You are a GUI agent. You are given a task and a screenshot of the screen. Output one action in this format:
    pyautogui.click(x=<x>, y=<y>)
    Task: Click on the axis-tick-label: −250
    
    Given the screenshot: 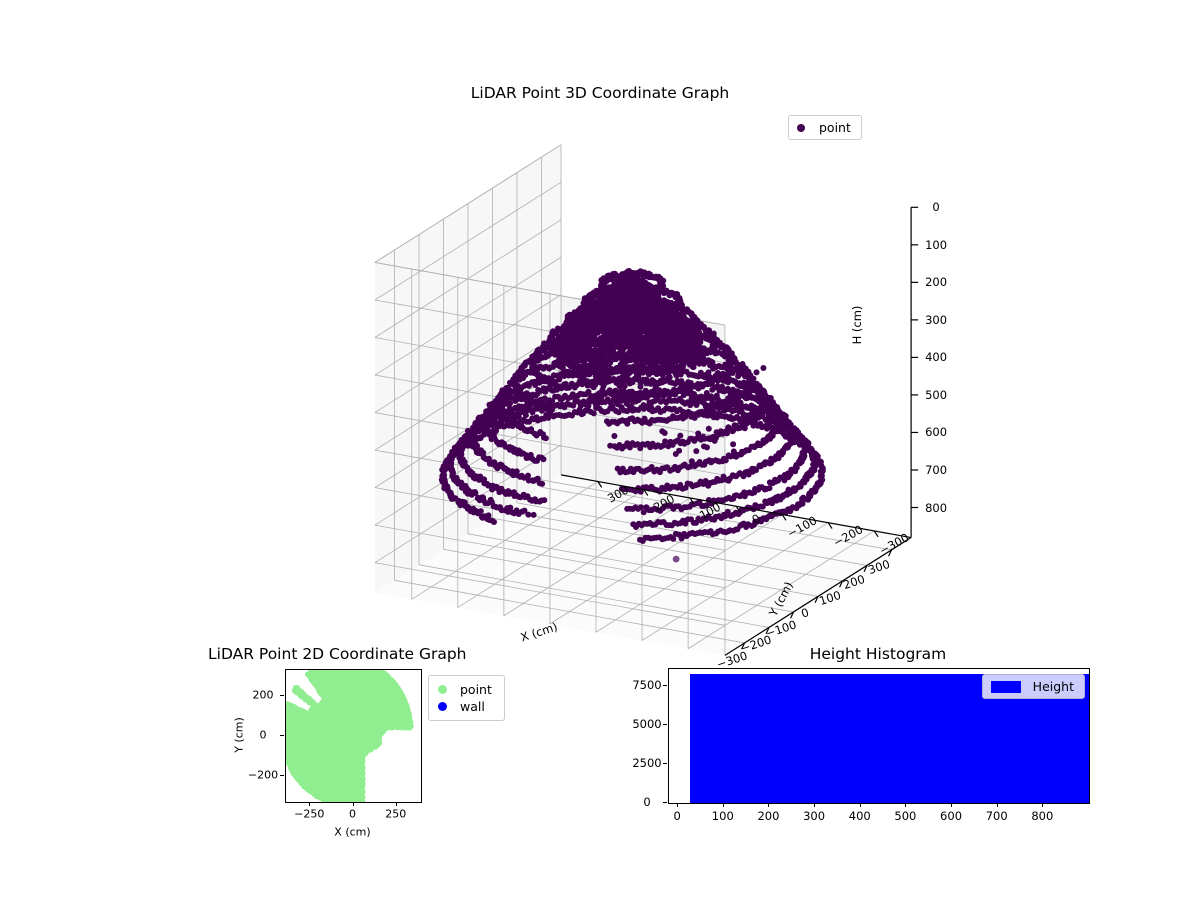 What is the action you would take?
    pyautogui.click(x=309, y=814)
    